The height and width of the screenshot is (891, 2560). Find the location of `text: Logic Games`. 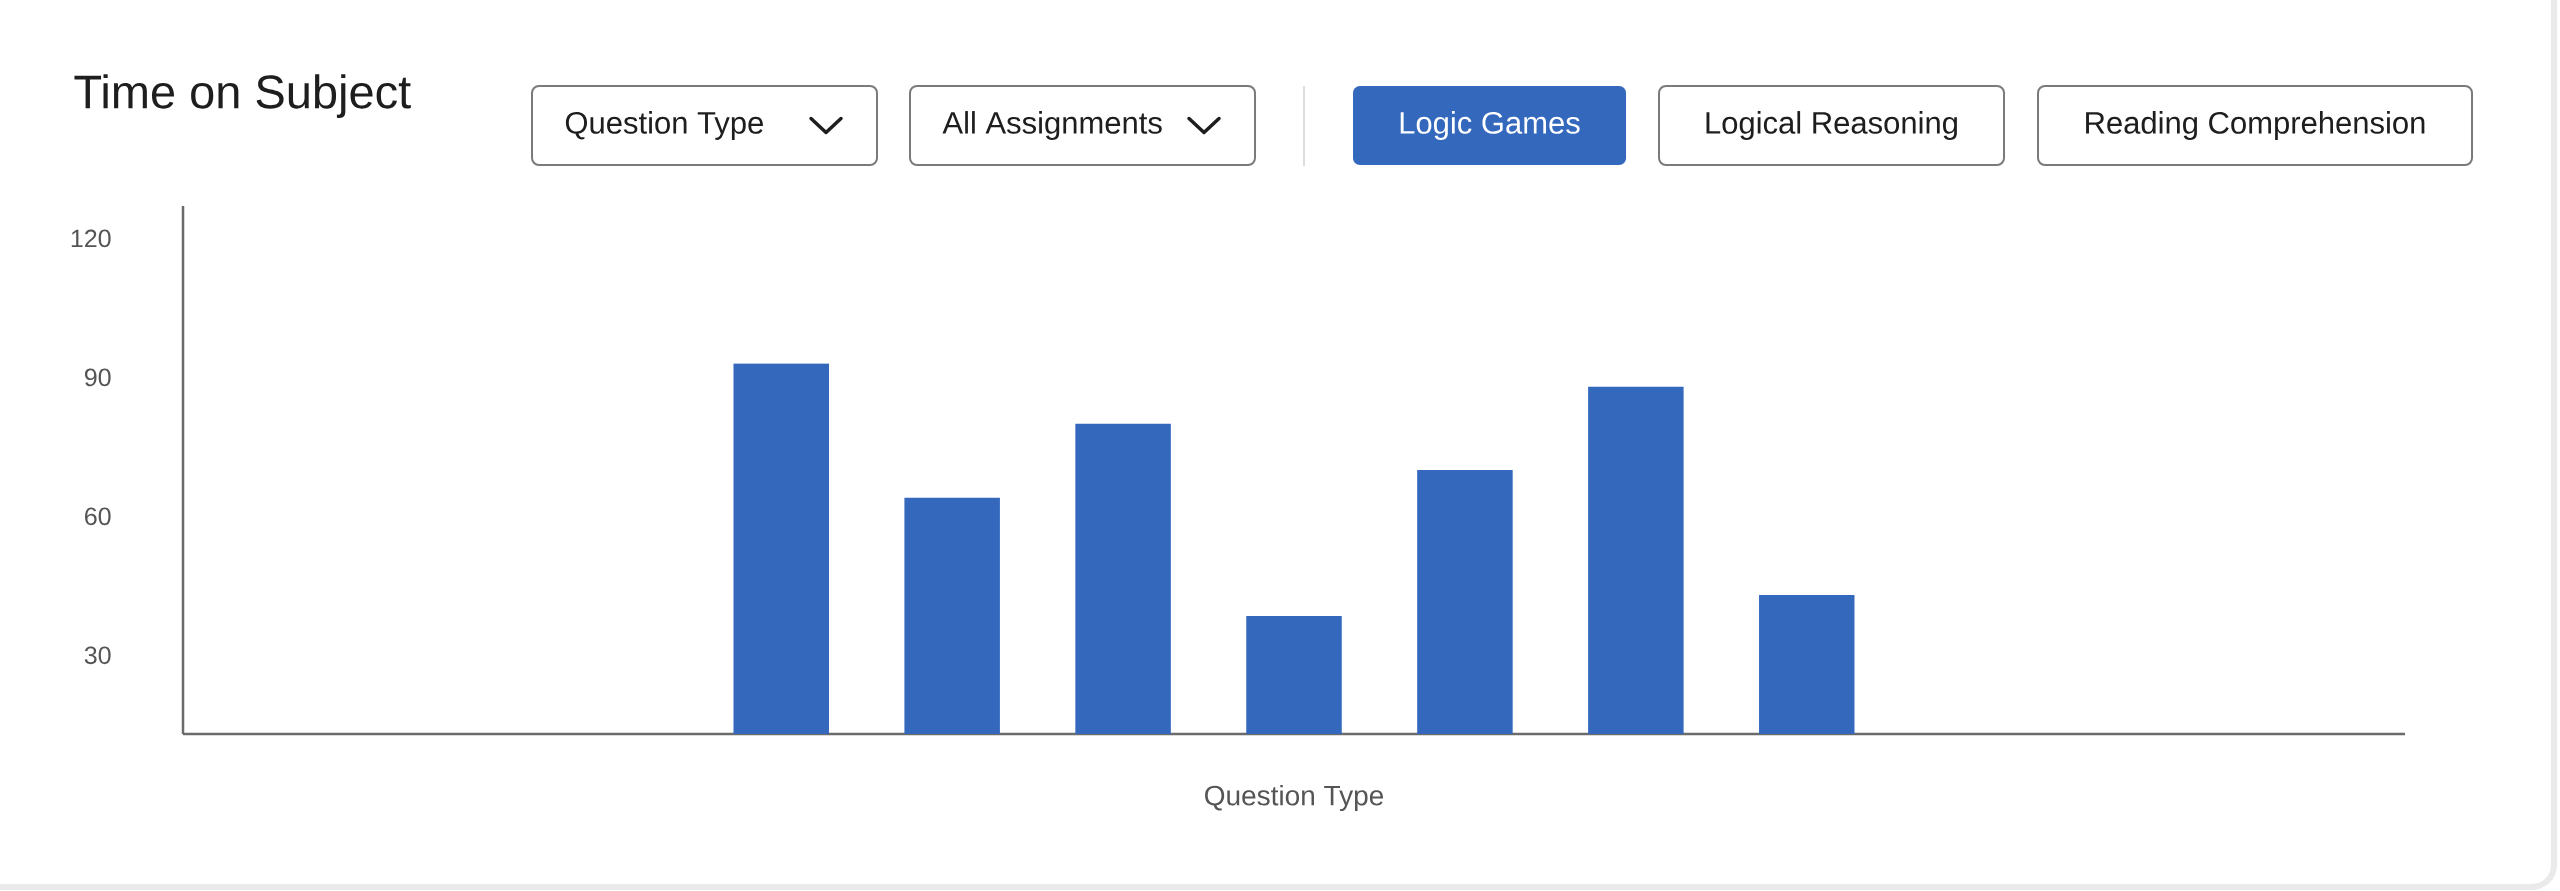

text: Logic Games is located at coordinates (1490, 125).